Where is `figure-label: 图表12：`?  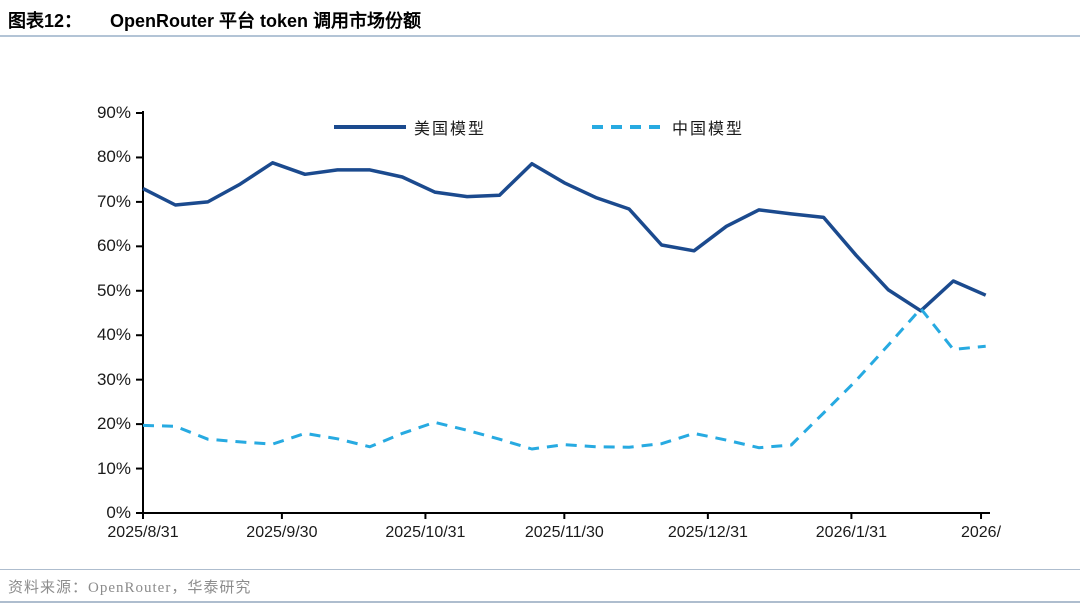
figure-label: 图表12： is located at coordinates (45, 21).